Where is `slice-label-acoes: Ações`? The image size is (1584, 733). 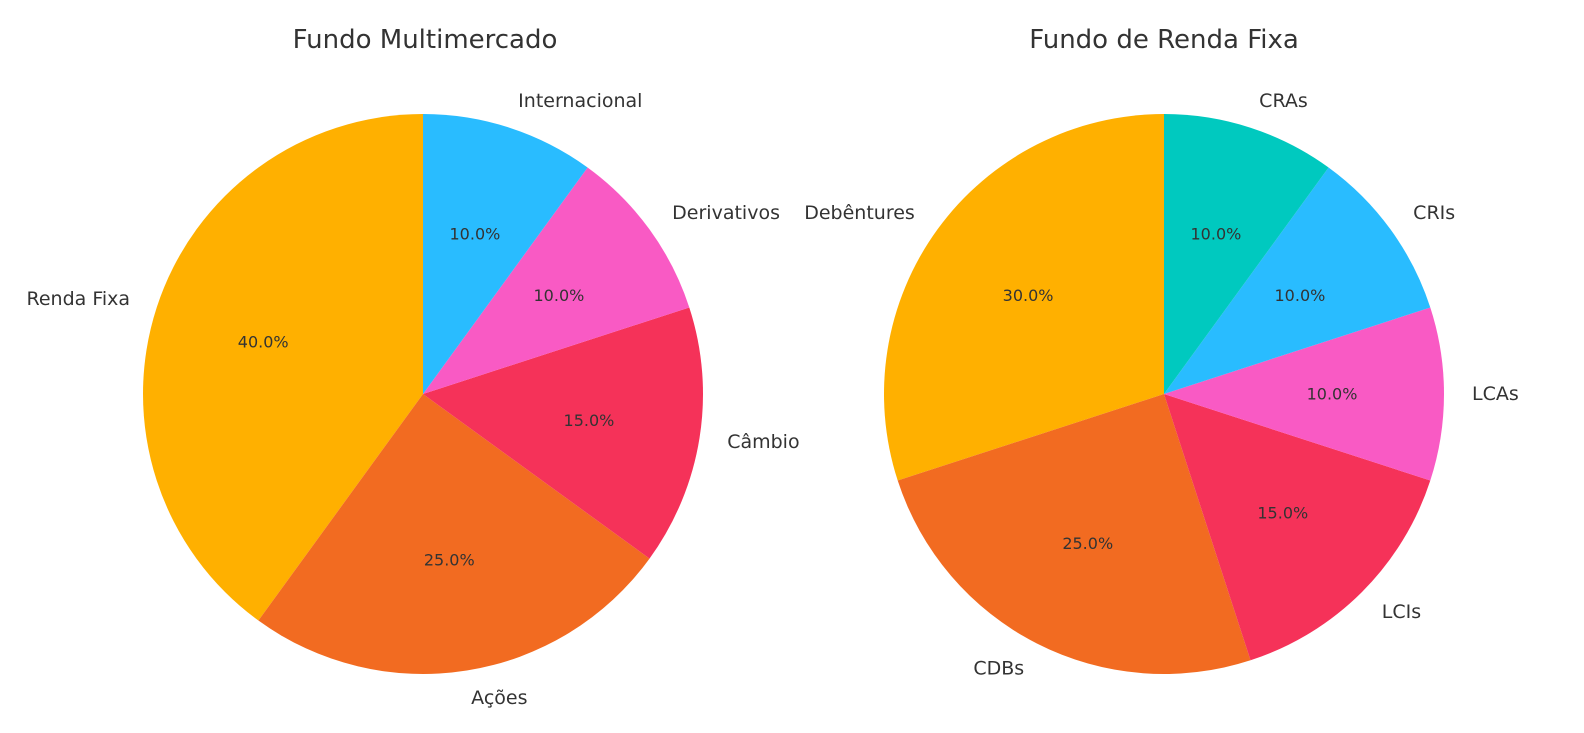
slice-label-acoes: Ações is located at coordinates (499, 698).